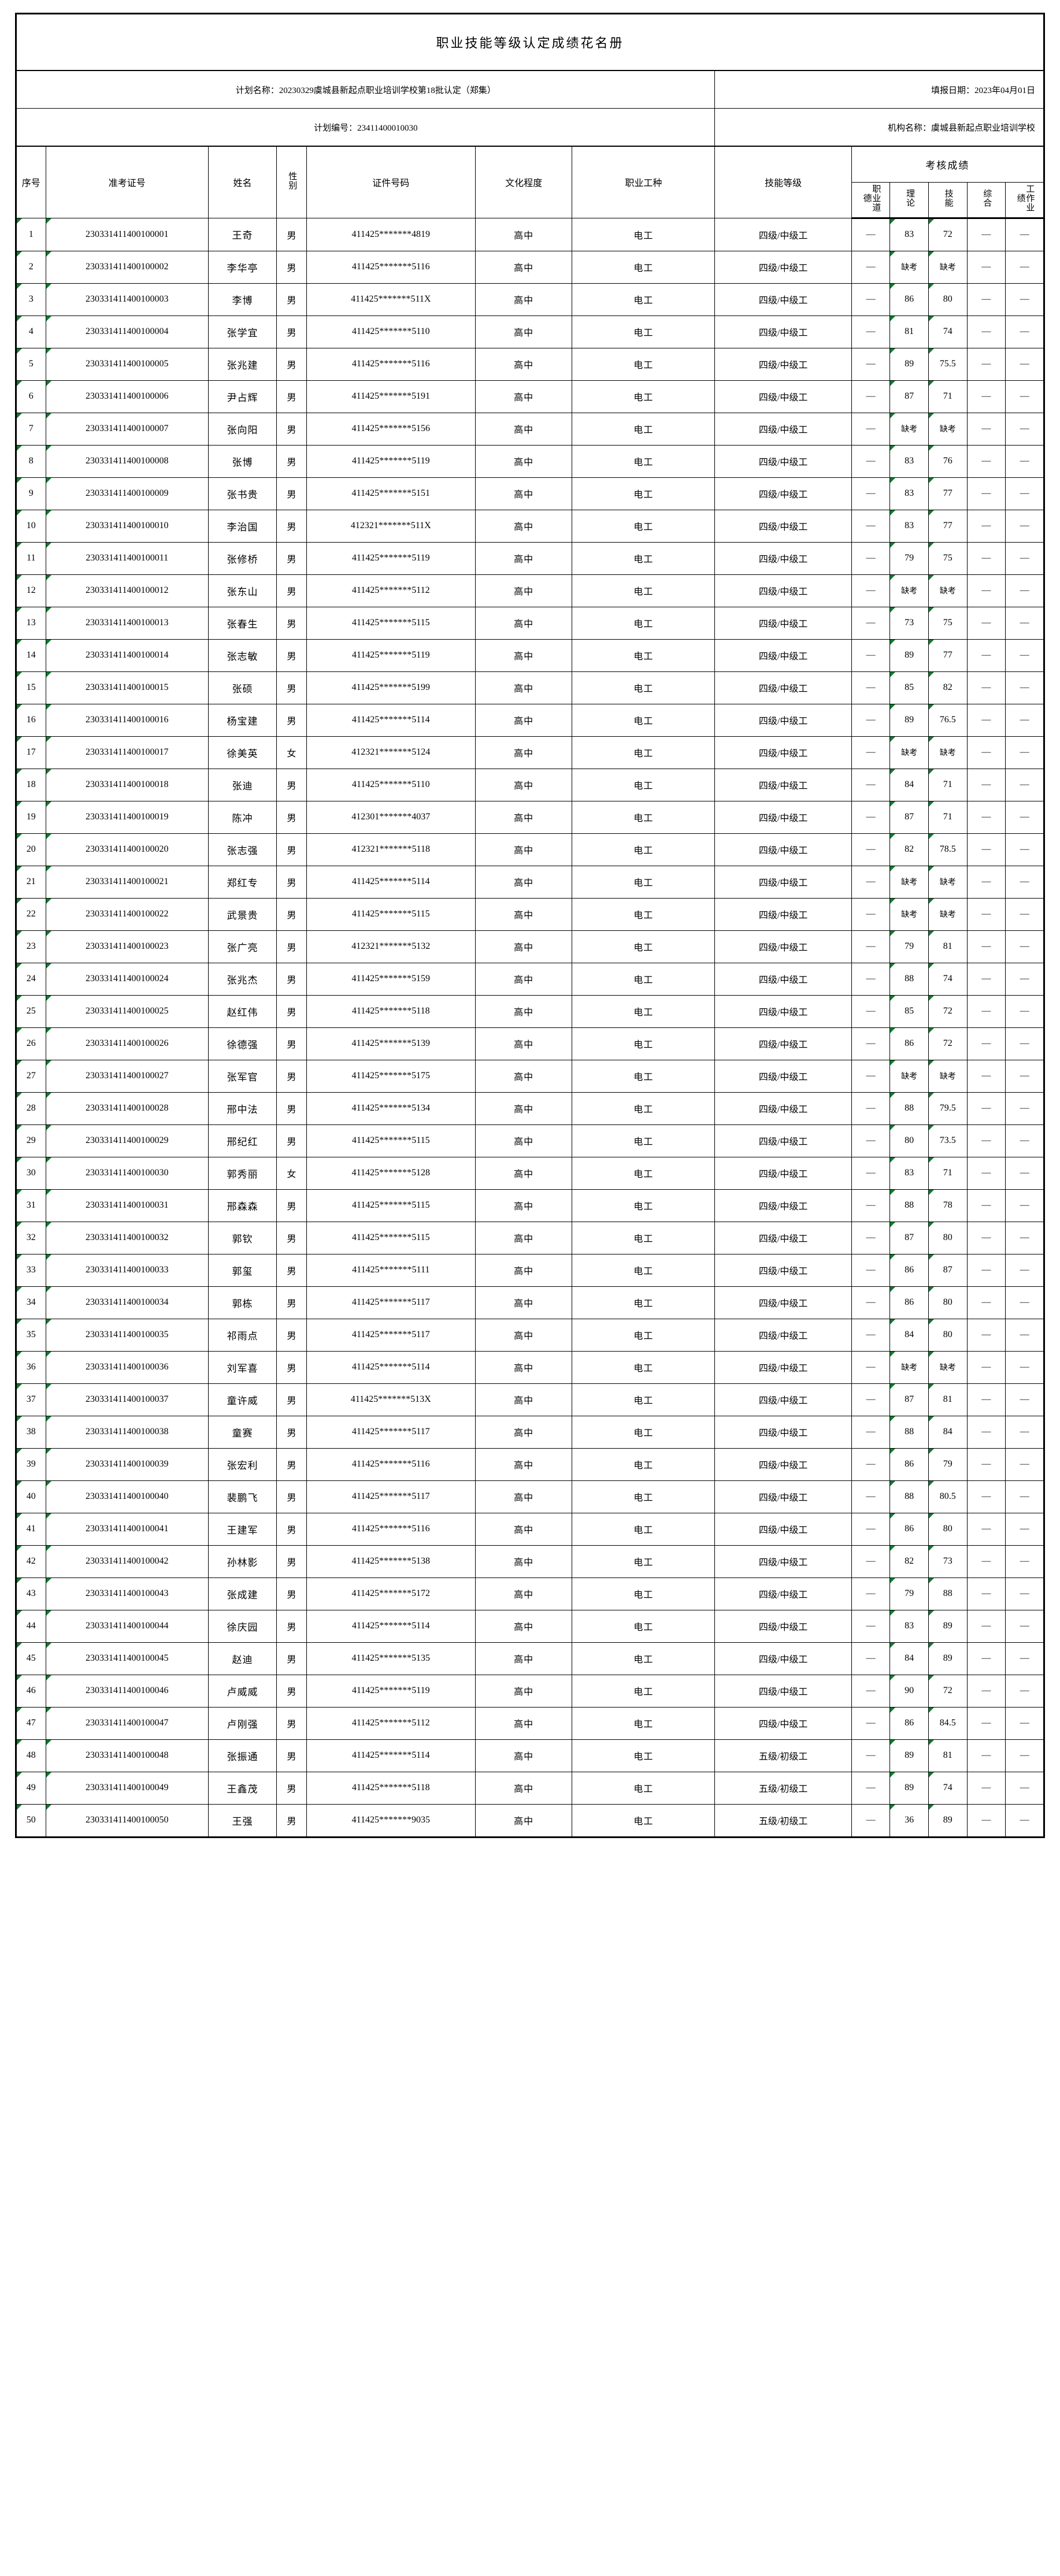 The height and width of the screenshot is (2576, 1060). Describe the element at coordinates (948, 882) in the screenshot. I see `cell-skill: 缺考` at that location.